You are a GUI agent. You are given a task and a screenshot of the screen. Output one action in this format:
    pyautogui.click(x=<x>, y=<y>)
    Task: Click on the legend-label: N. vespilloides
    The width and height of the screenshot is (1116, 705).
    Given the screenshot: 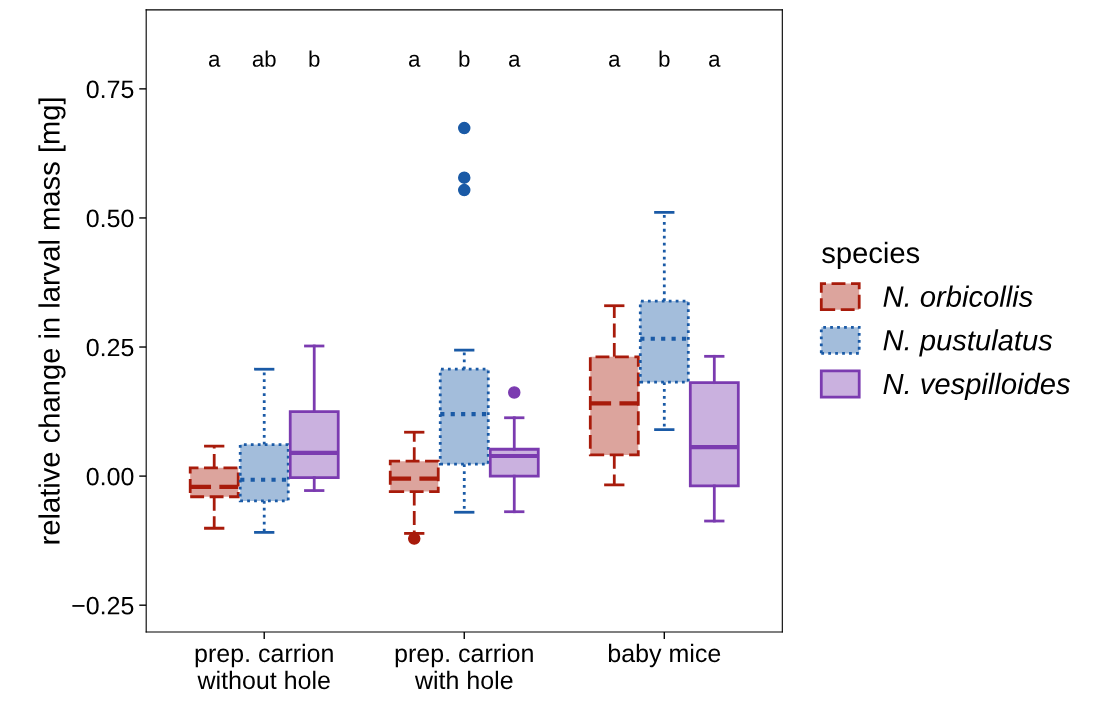 What is the action you would take?
    pyautogui.click(x=976, y=386)
    